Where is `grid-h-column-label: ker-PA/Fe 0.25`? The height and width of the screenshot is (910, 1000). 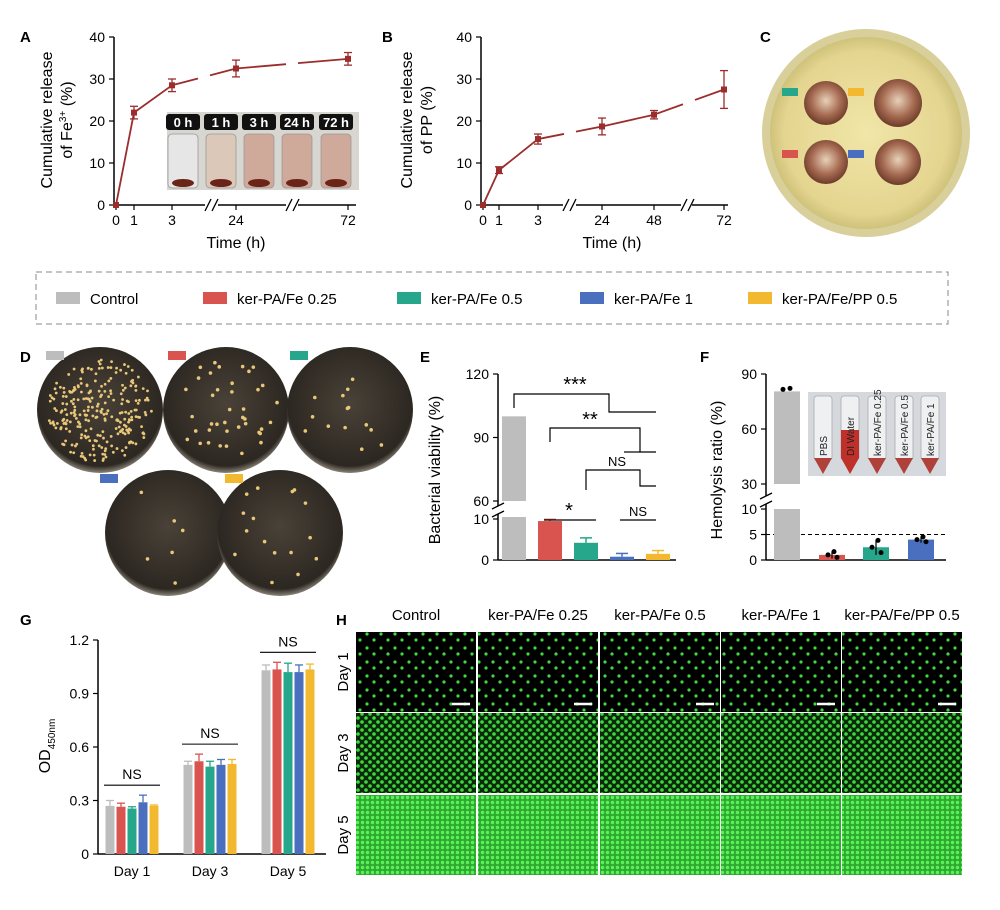 grid-h-column-label: ker-PA/Fe 0.25 is located at coordinates (538, 615).